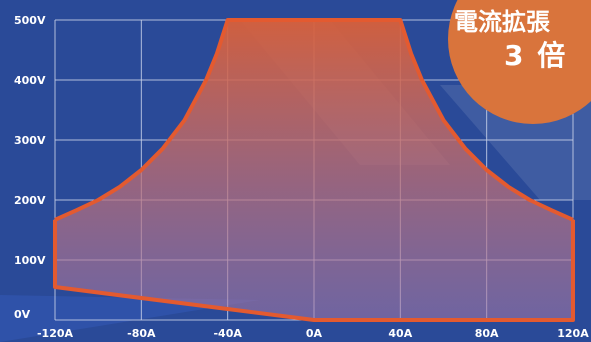 Image resolution: width=591 pixels, height=342 pixels. What do you see at coordinates (400, 333) in the screenshot?
I see `x-tick-label: 40A` at bounding box center [400, 333].